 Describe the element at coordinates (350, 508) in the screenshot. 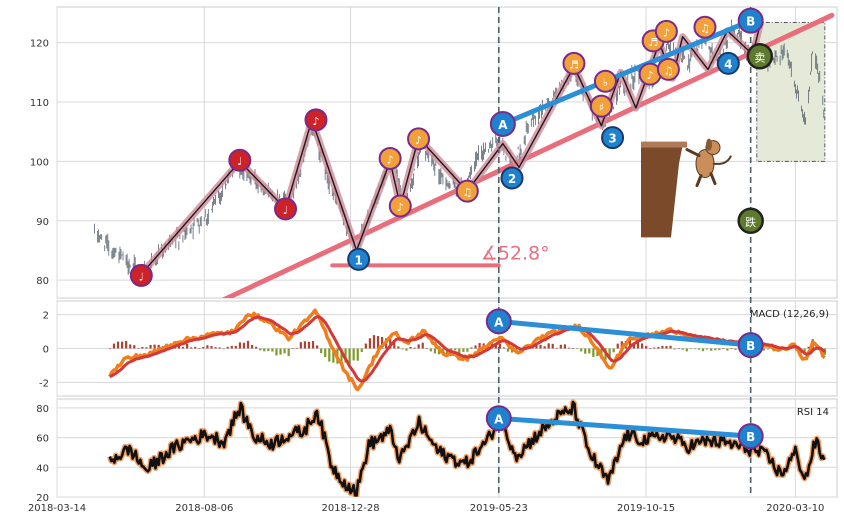

I see `xtick-label: 2018-12-28` at that location.